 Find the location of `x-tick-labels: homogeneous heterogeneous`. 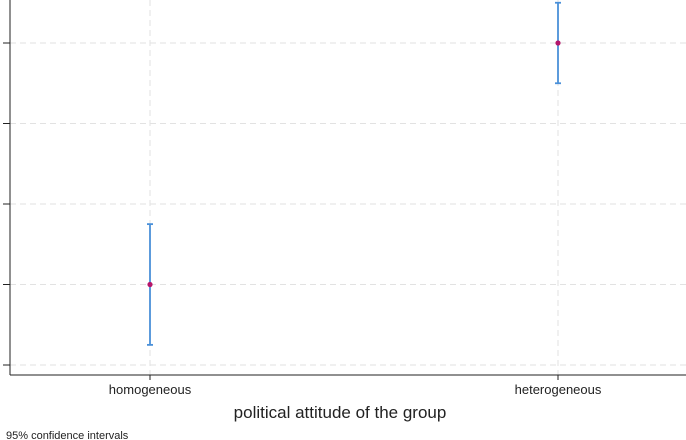

x-tick-labels: homogeneous heterogeneous is located at coordinates (355, 389).